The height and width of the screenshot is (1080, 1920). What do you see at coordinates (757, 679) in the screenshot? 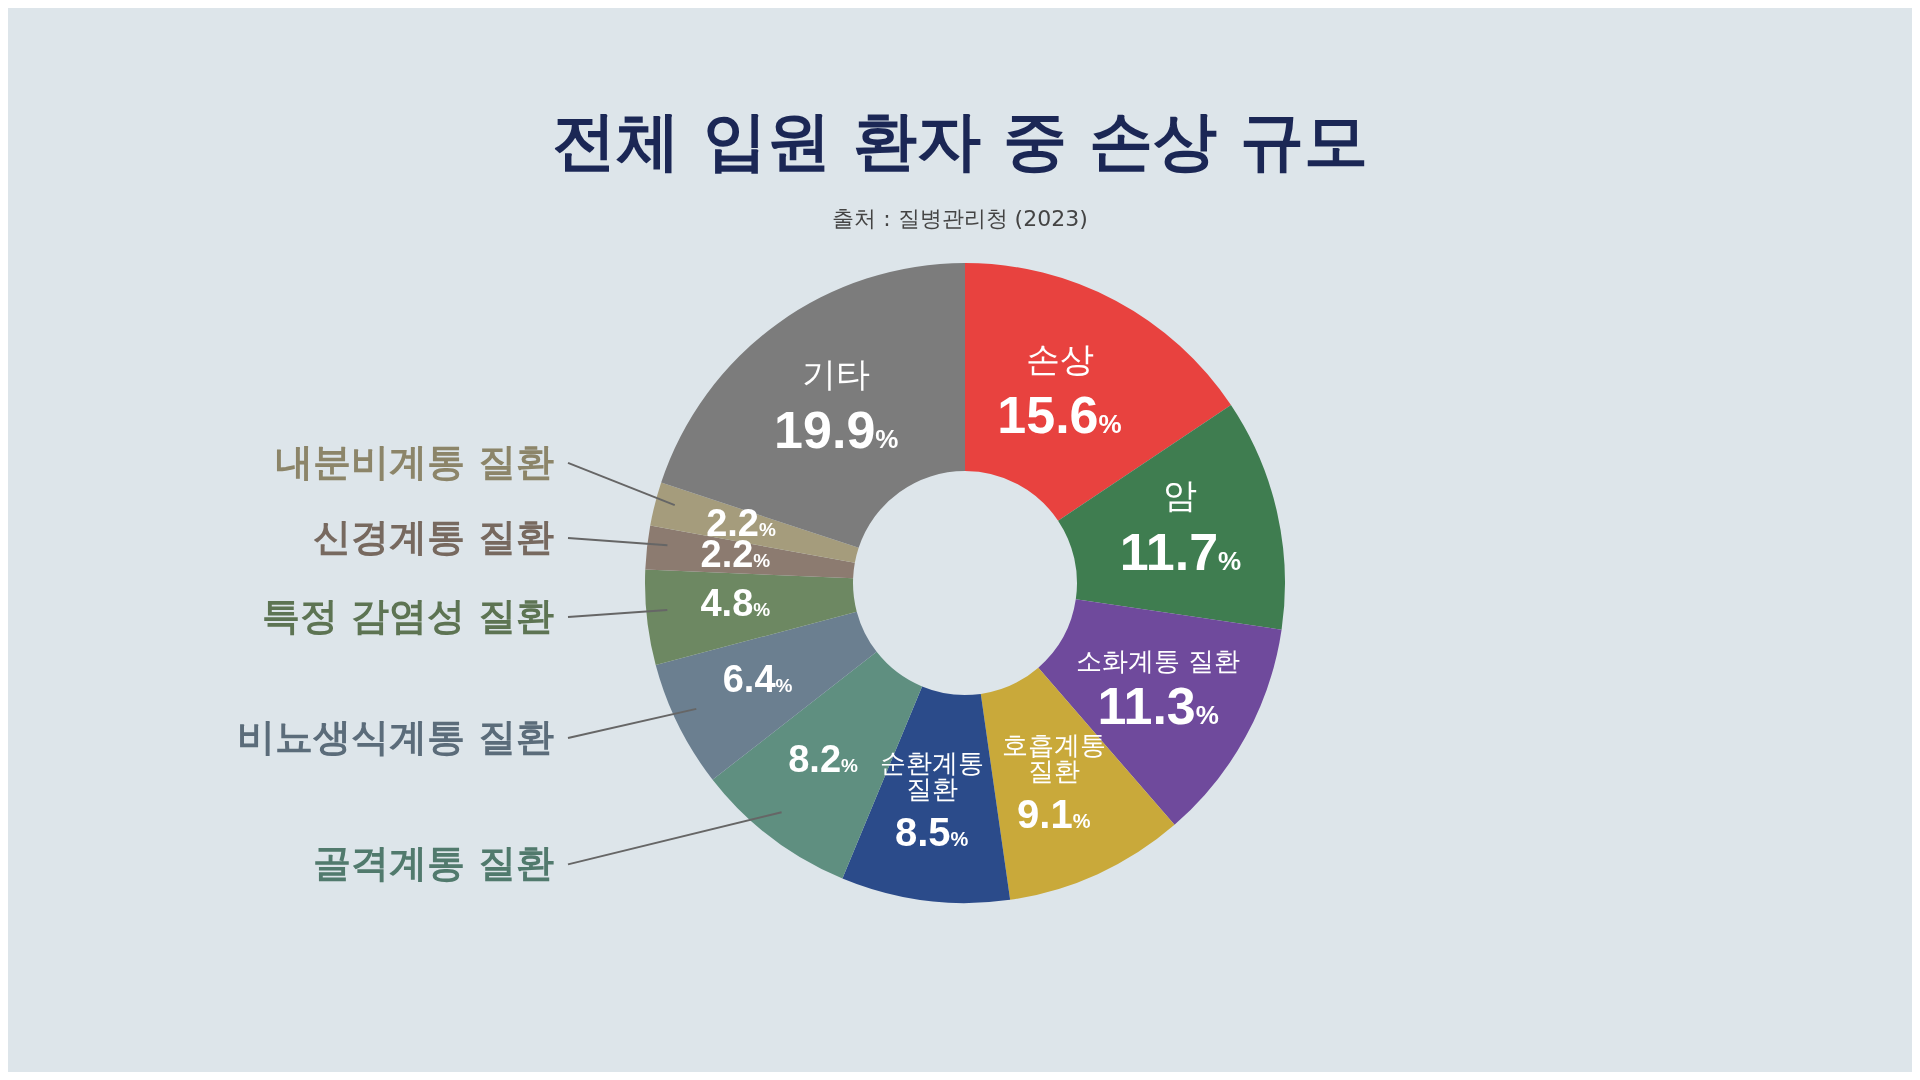
I see `data-label: 6.4%` at bounding box center [757, 679].